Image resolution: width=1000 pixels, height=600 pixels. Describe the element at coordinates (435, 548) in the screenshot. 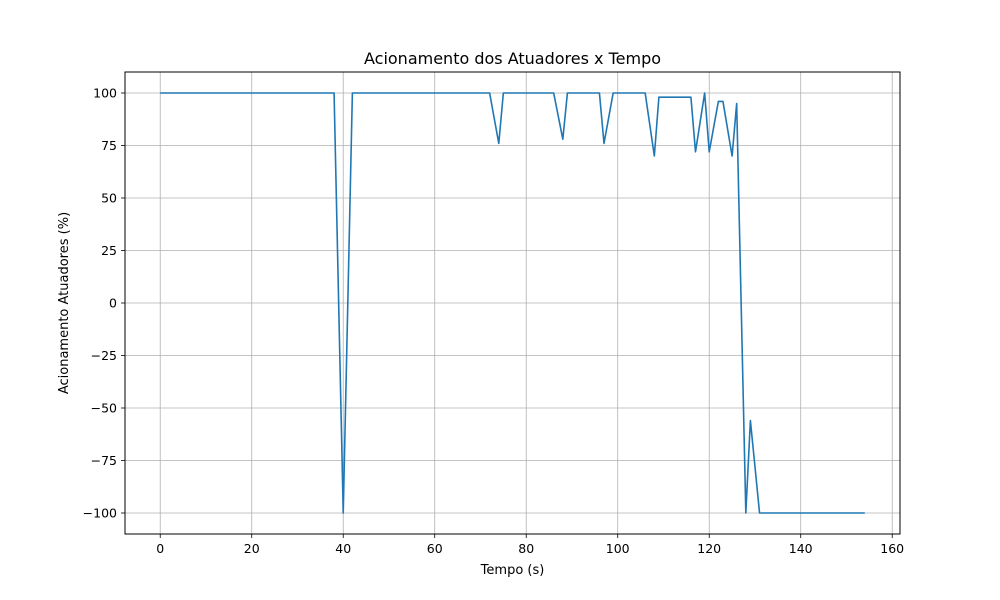

I see `x-tick-label: 60` at that location.